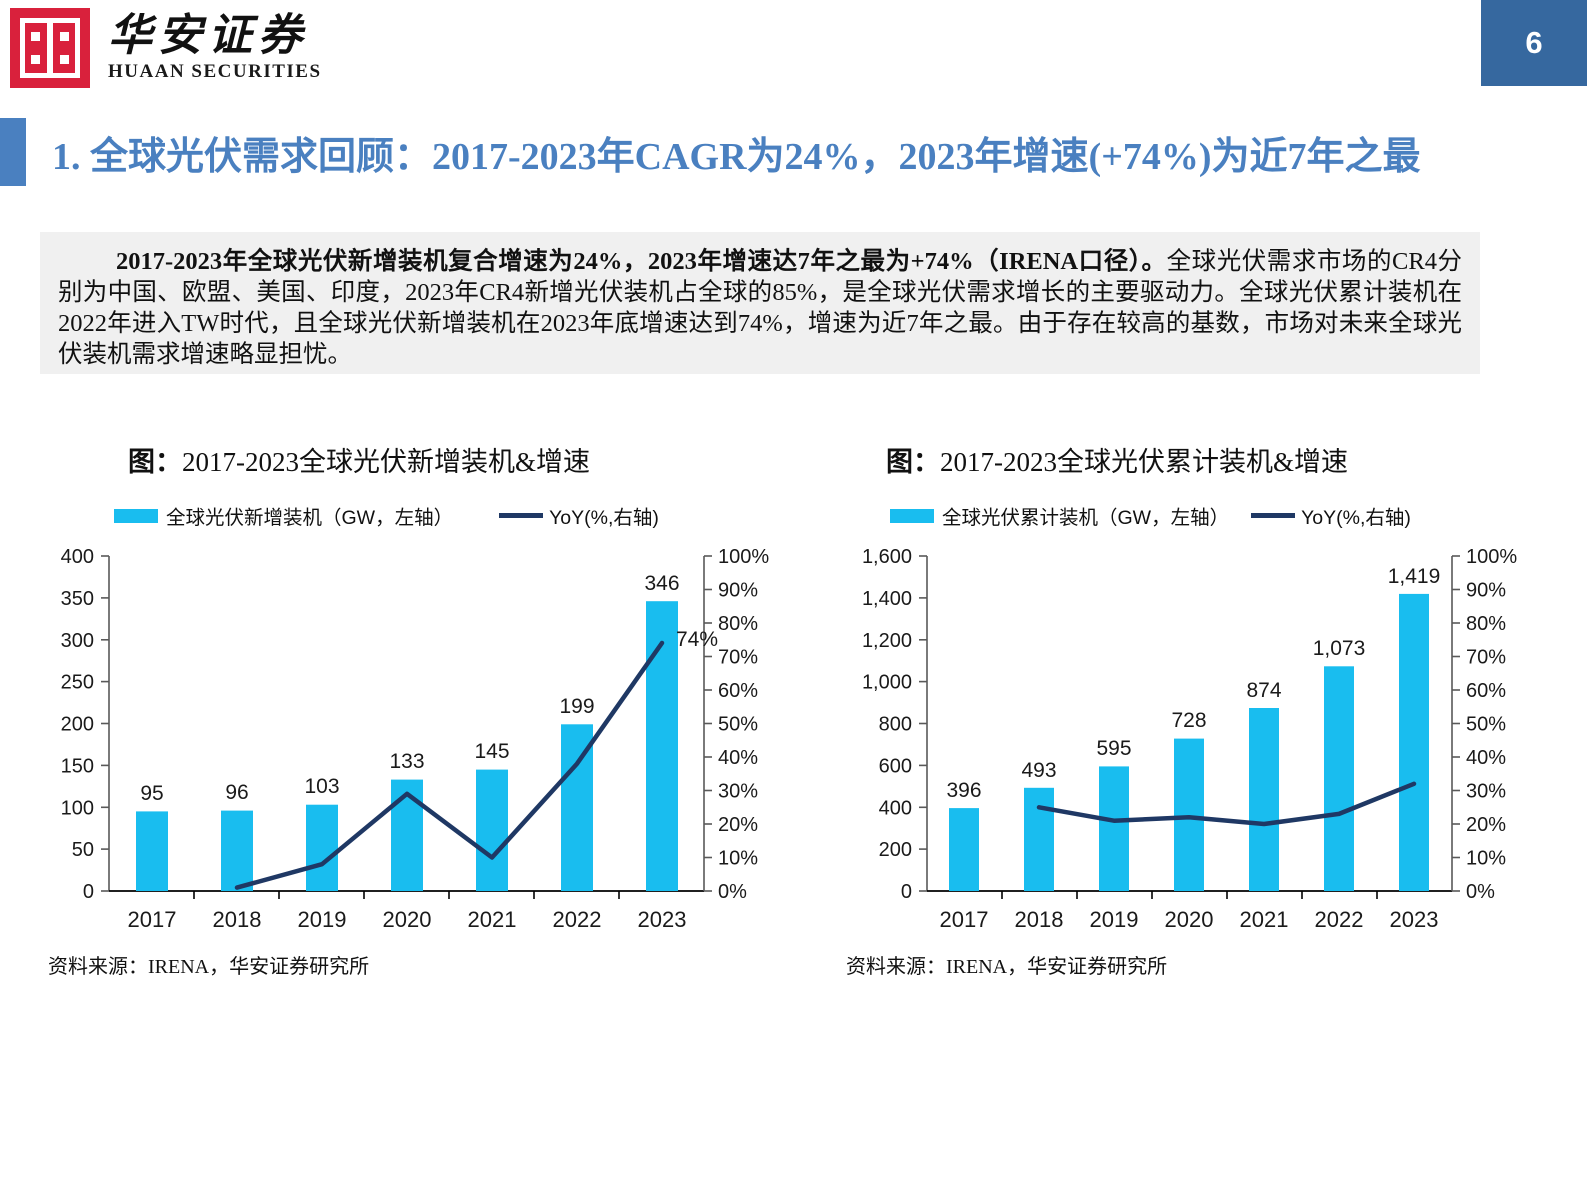 The image size is (1587, 1190). Describe the element at coordinates (1039, 919) in the screenshot. I see `svg-text: 2018` at that location.